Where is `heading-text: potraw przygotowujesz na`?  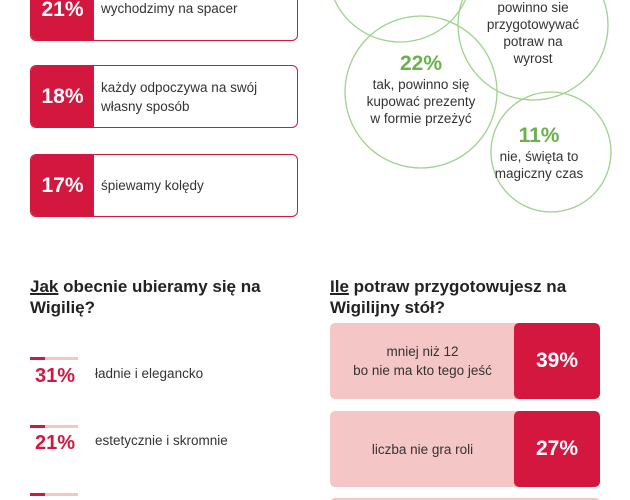 heading-text: potraw przygotowujesz na is located at coordinates (457, 286).